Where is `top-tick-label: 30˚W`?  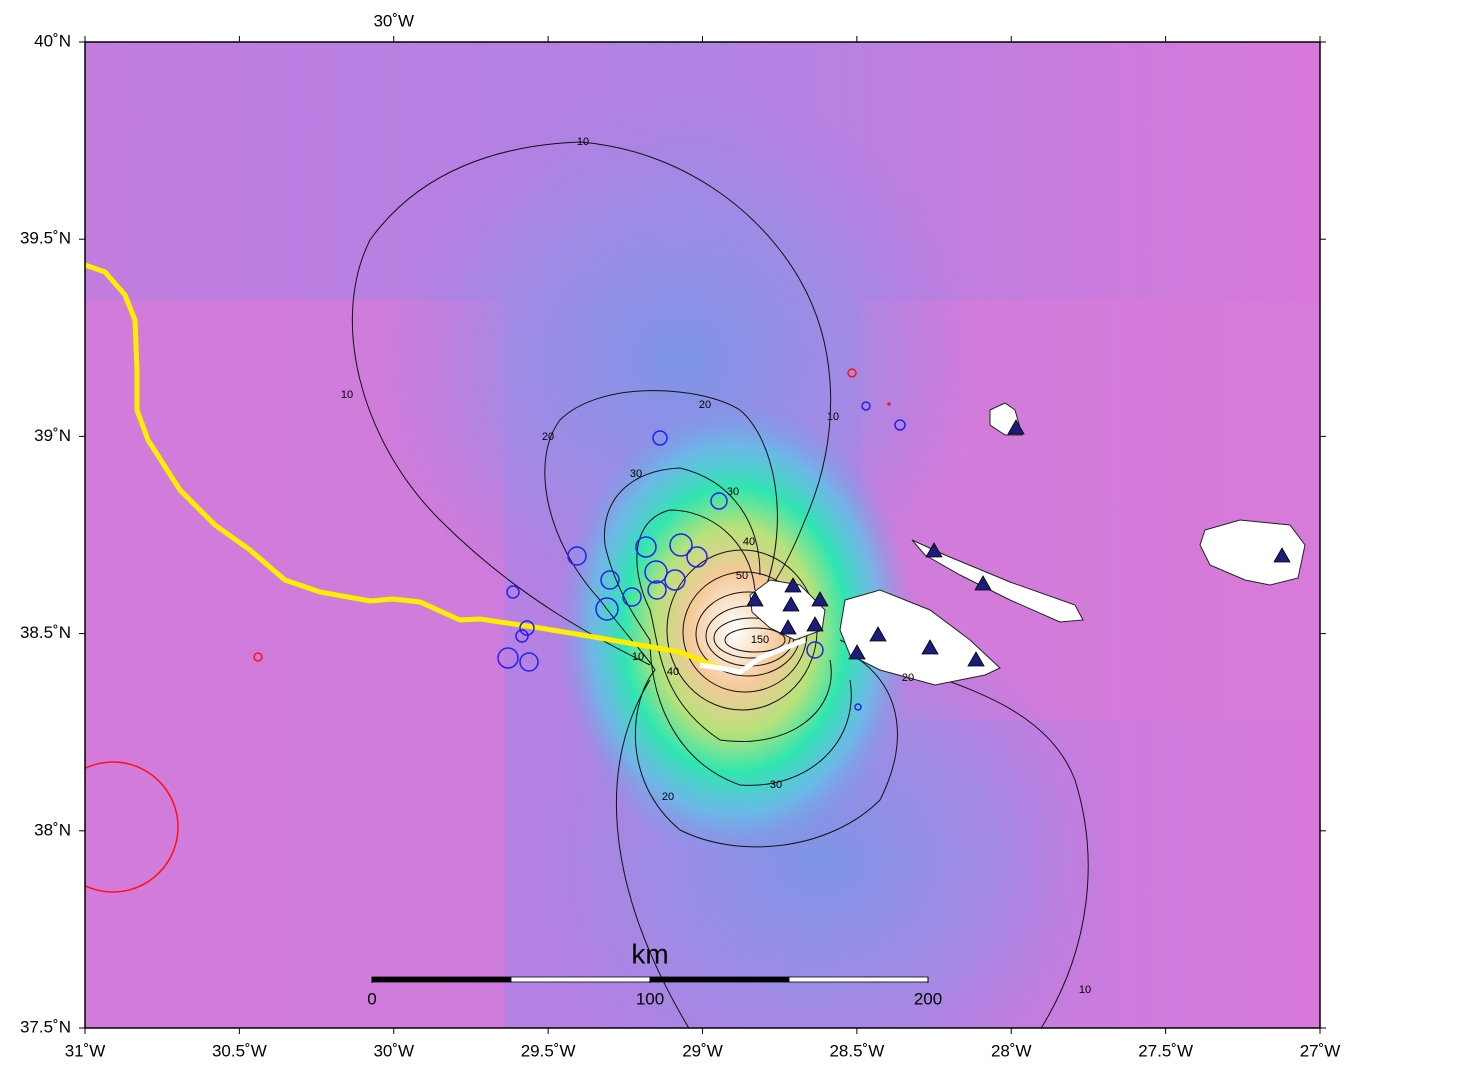 top-tick-label: 30˚W is located at coordinates (393, 20).